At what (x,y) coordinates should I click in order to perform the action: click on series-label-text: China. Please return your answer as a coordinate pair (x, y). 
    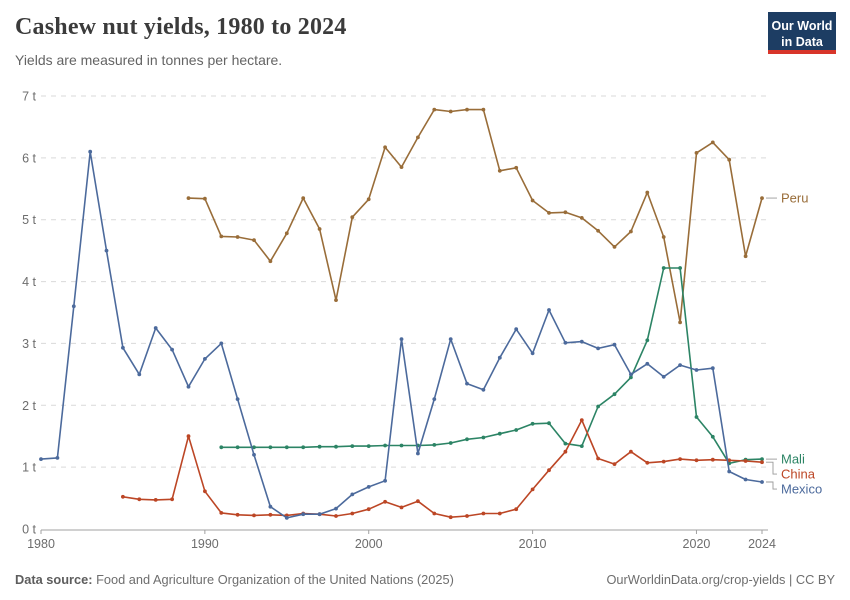
    Looking at the image, I should click on (798, 474).